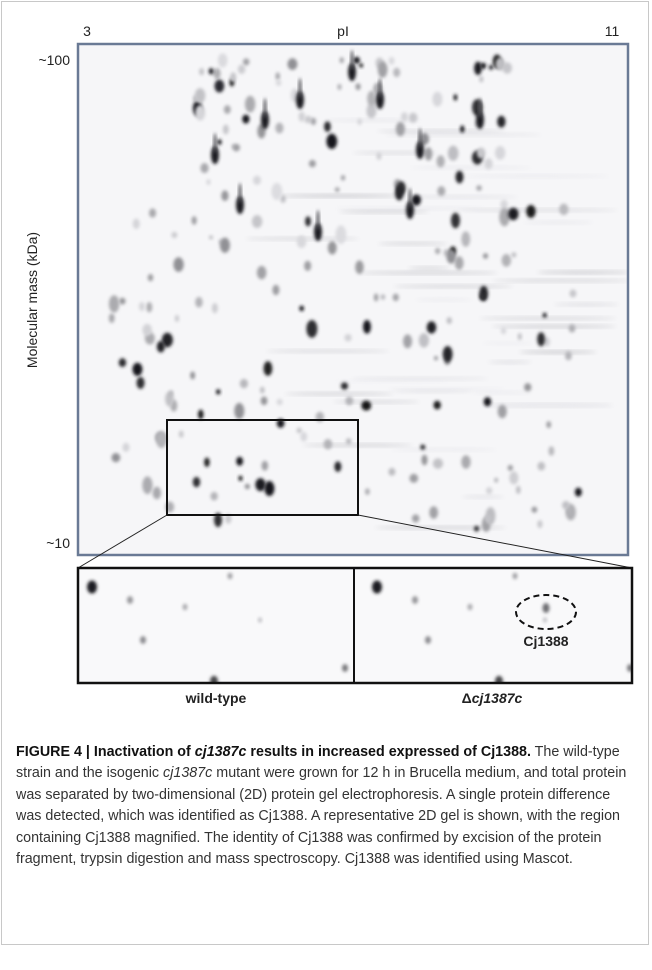 This screenshot has width=652, height=970. I want to click on zoom-line, so click(122, 541).